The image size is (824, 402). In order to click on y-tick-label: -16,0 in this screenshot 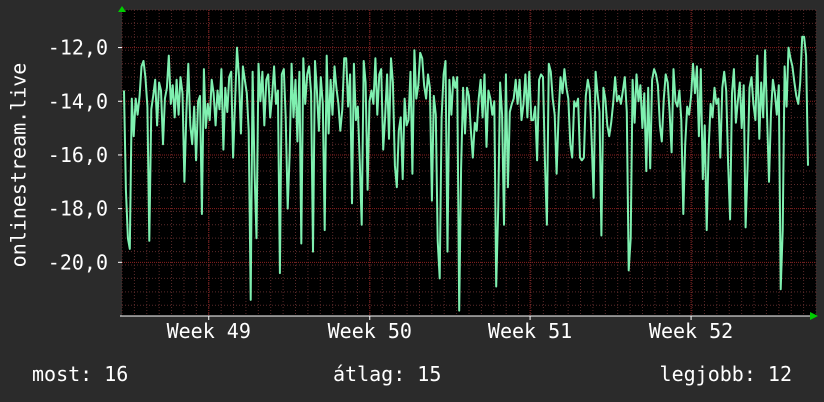, I will do `click(78, 155)`.